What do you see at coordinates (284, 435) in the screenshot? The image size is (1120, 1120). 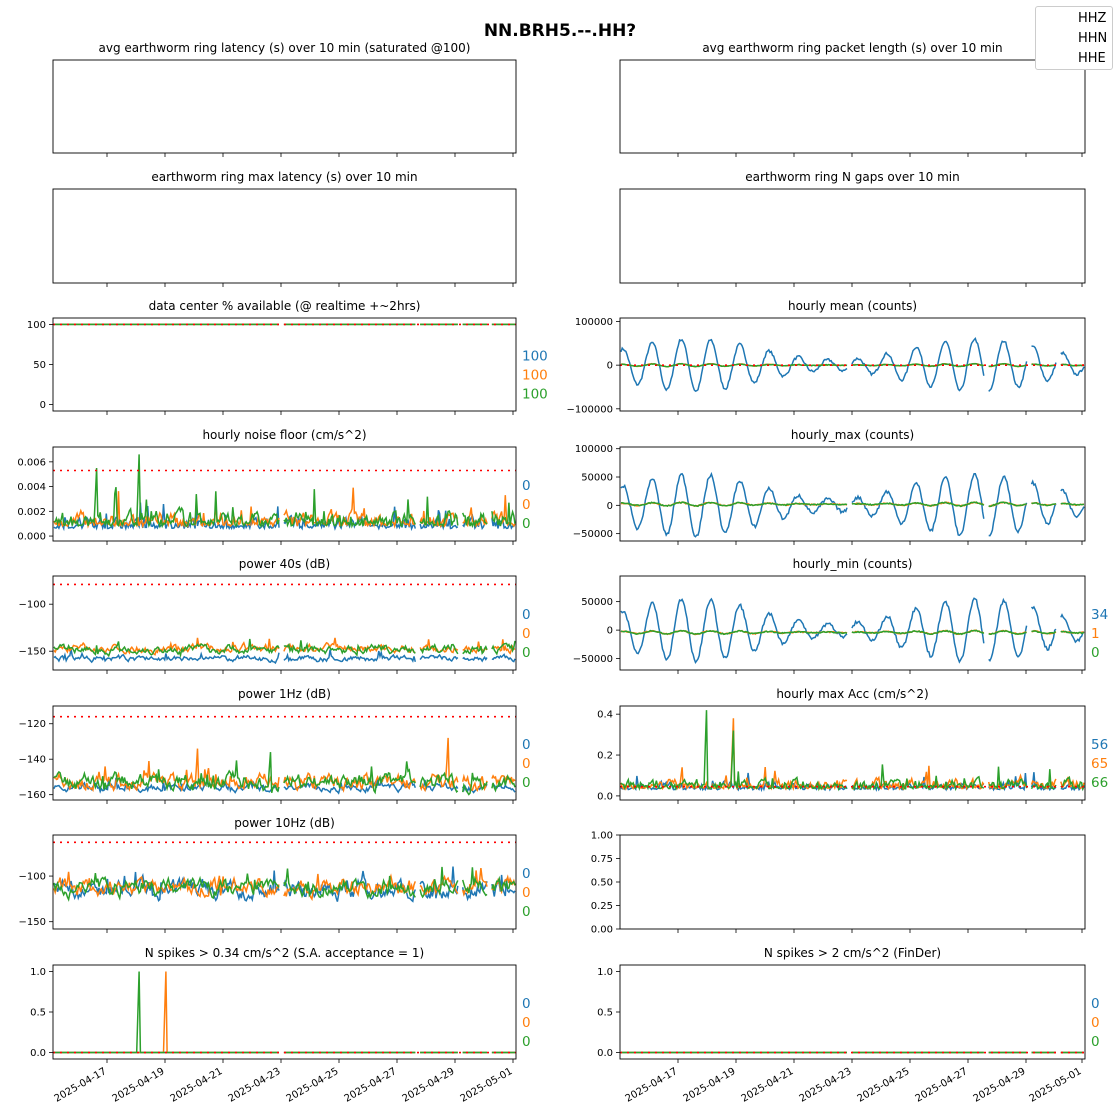 I see `panel-title: hourly noise floor (cm/s^2)` at bounding box center [284, 435].